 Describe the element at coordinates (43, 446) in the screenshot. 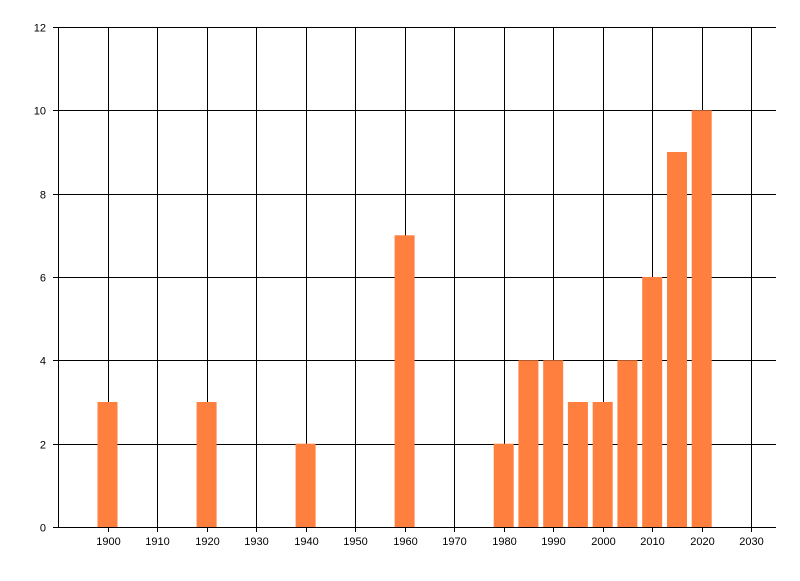

I see `y-tick-label: 2` at that location.